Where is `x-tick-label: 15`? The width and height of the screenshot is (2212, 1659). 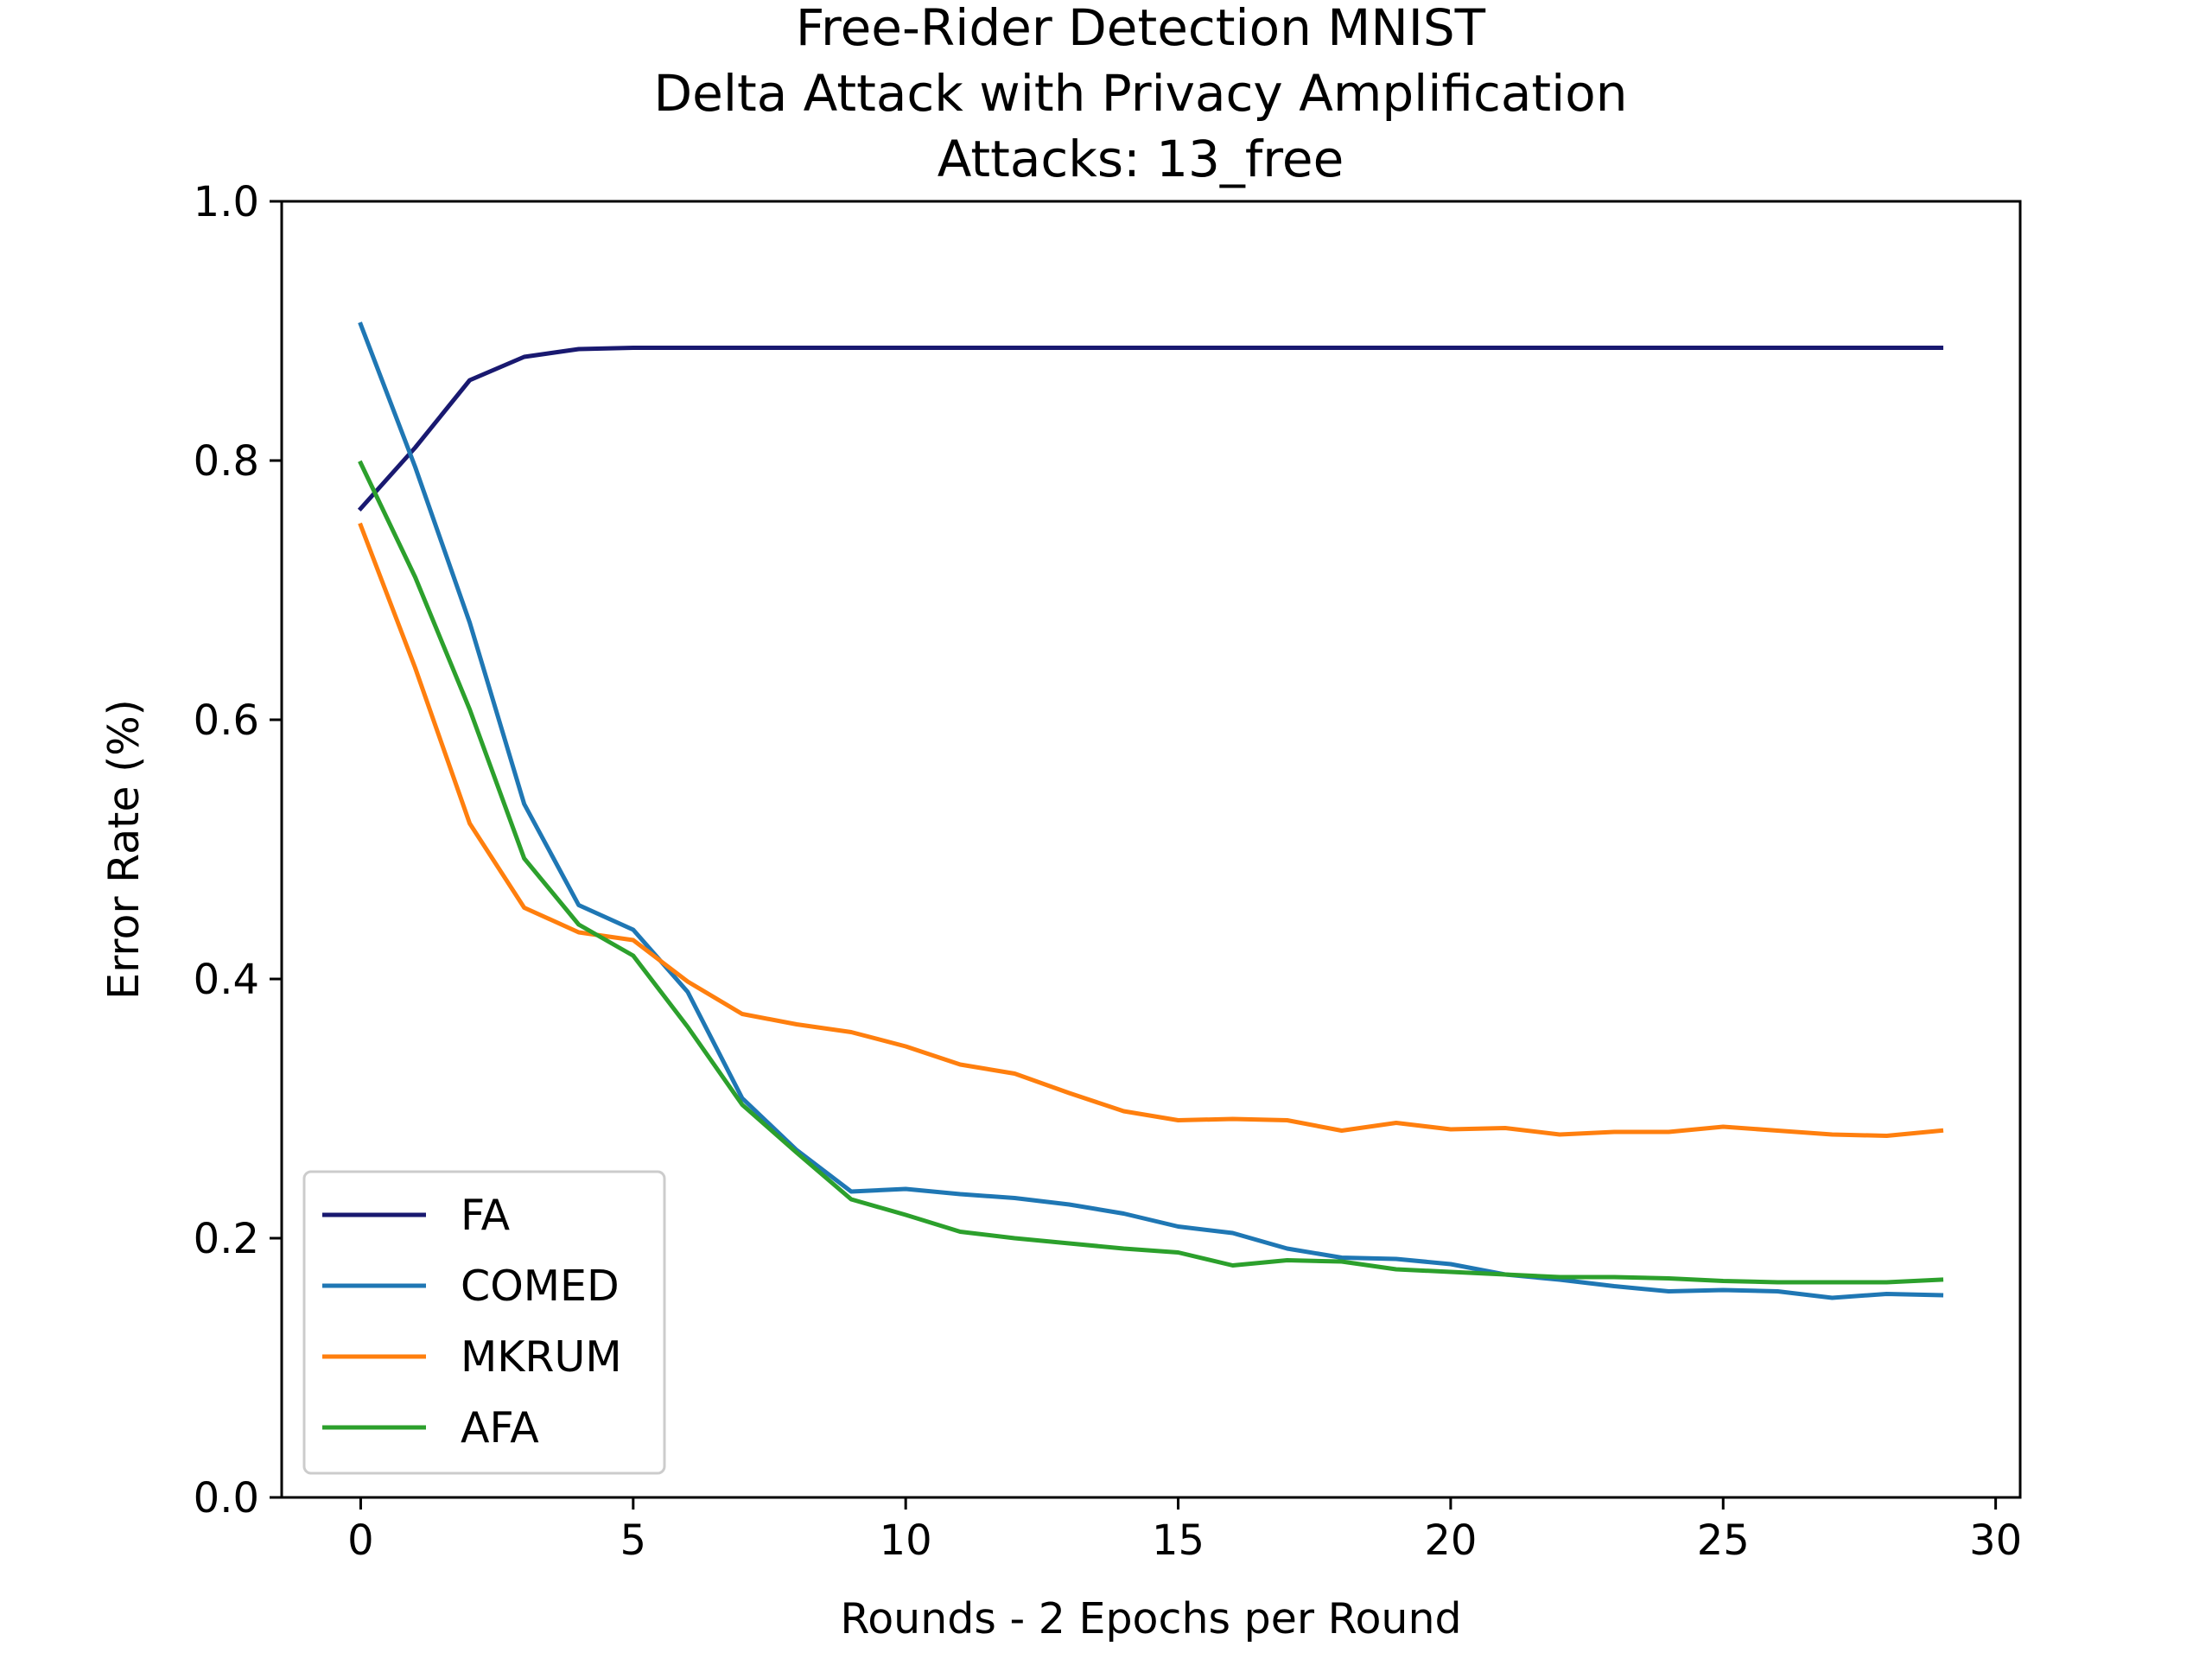 x-tick-label: 15 is located at coordinates (1178, 1540).